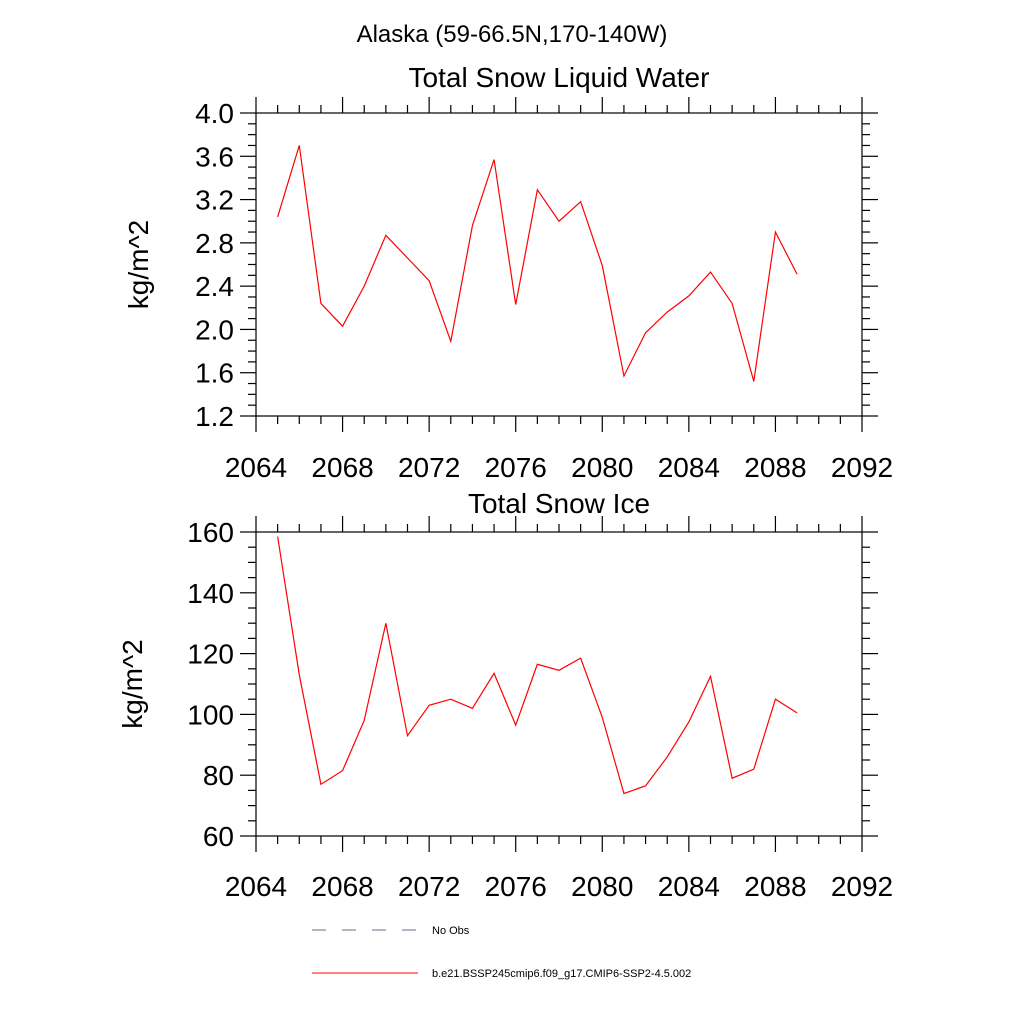 This screenshot has width=1024, height=1024. I want to click on snow-ice-y-tick-label: 160, so click(210, 532).